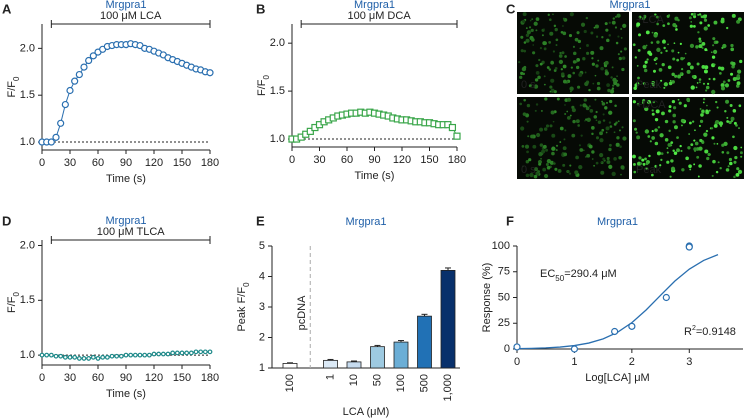  I want to click on y-tick-label: 2.0, so click(277, 43).